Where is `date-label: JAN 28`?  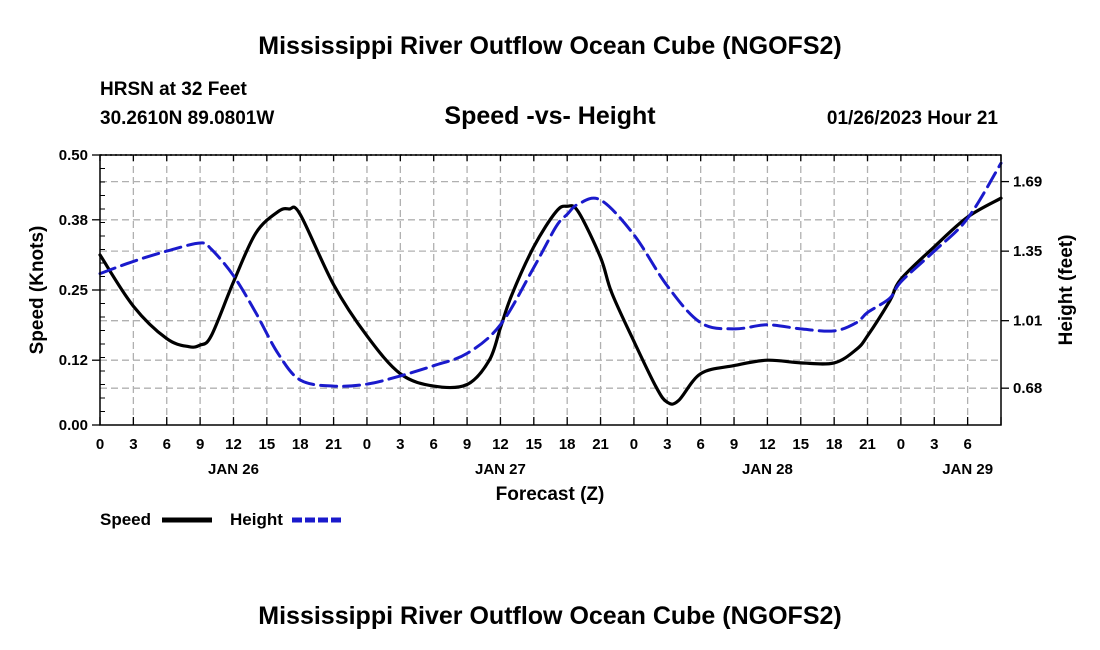
date-label: JAN 28 is located at coordinates (767, 469).